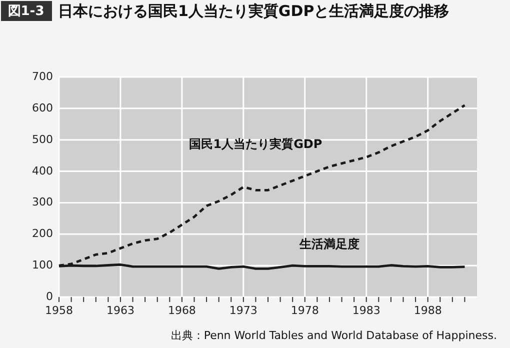 This screenshot has height=348, width=510. Describe the element at coordinates (42, 76) in the screenshot. I see `y-tick-label: 700` at that location.